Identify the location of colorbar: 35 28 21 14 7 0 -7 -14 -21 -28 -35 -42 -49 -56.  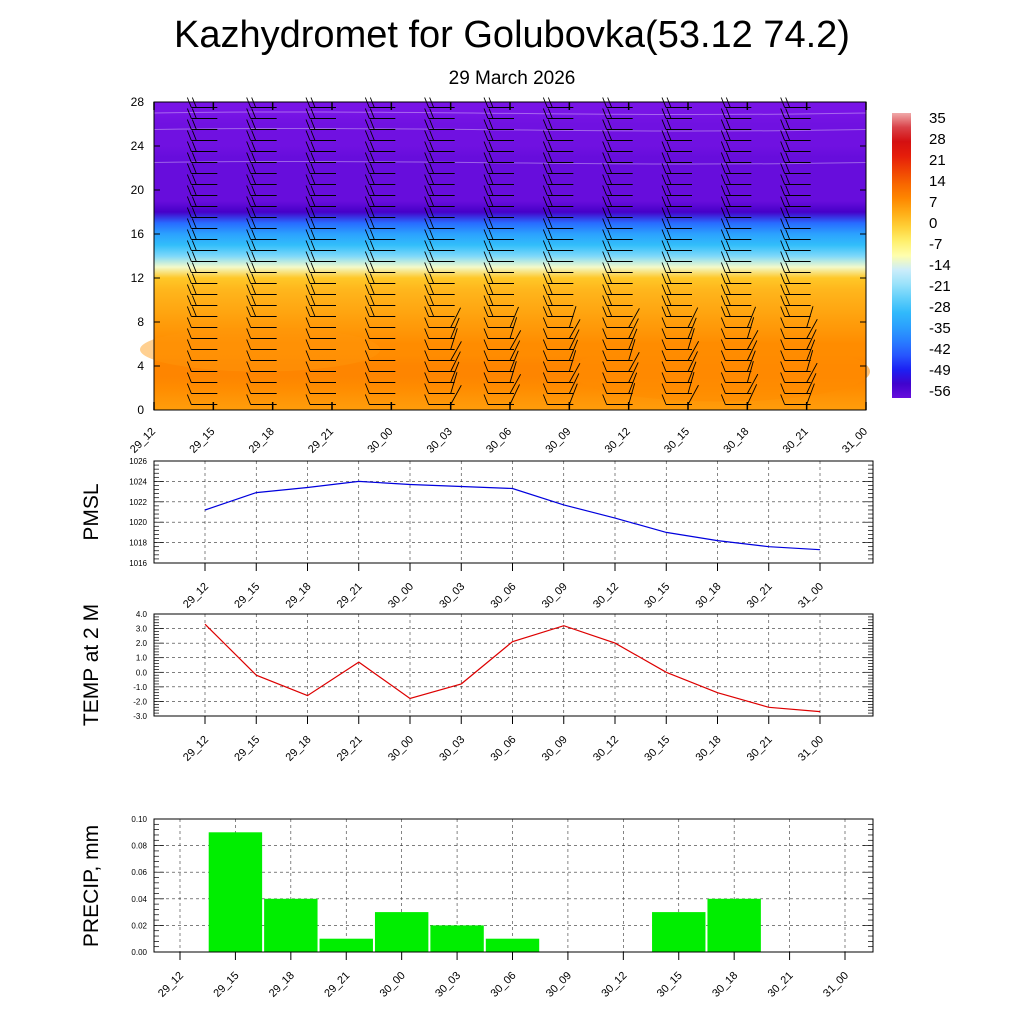
(921, 255).